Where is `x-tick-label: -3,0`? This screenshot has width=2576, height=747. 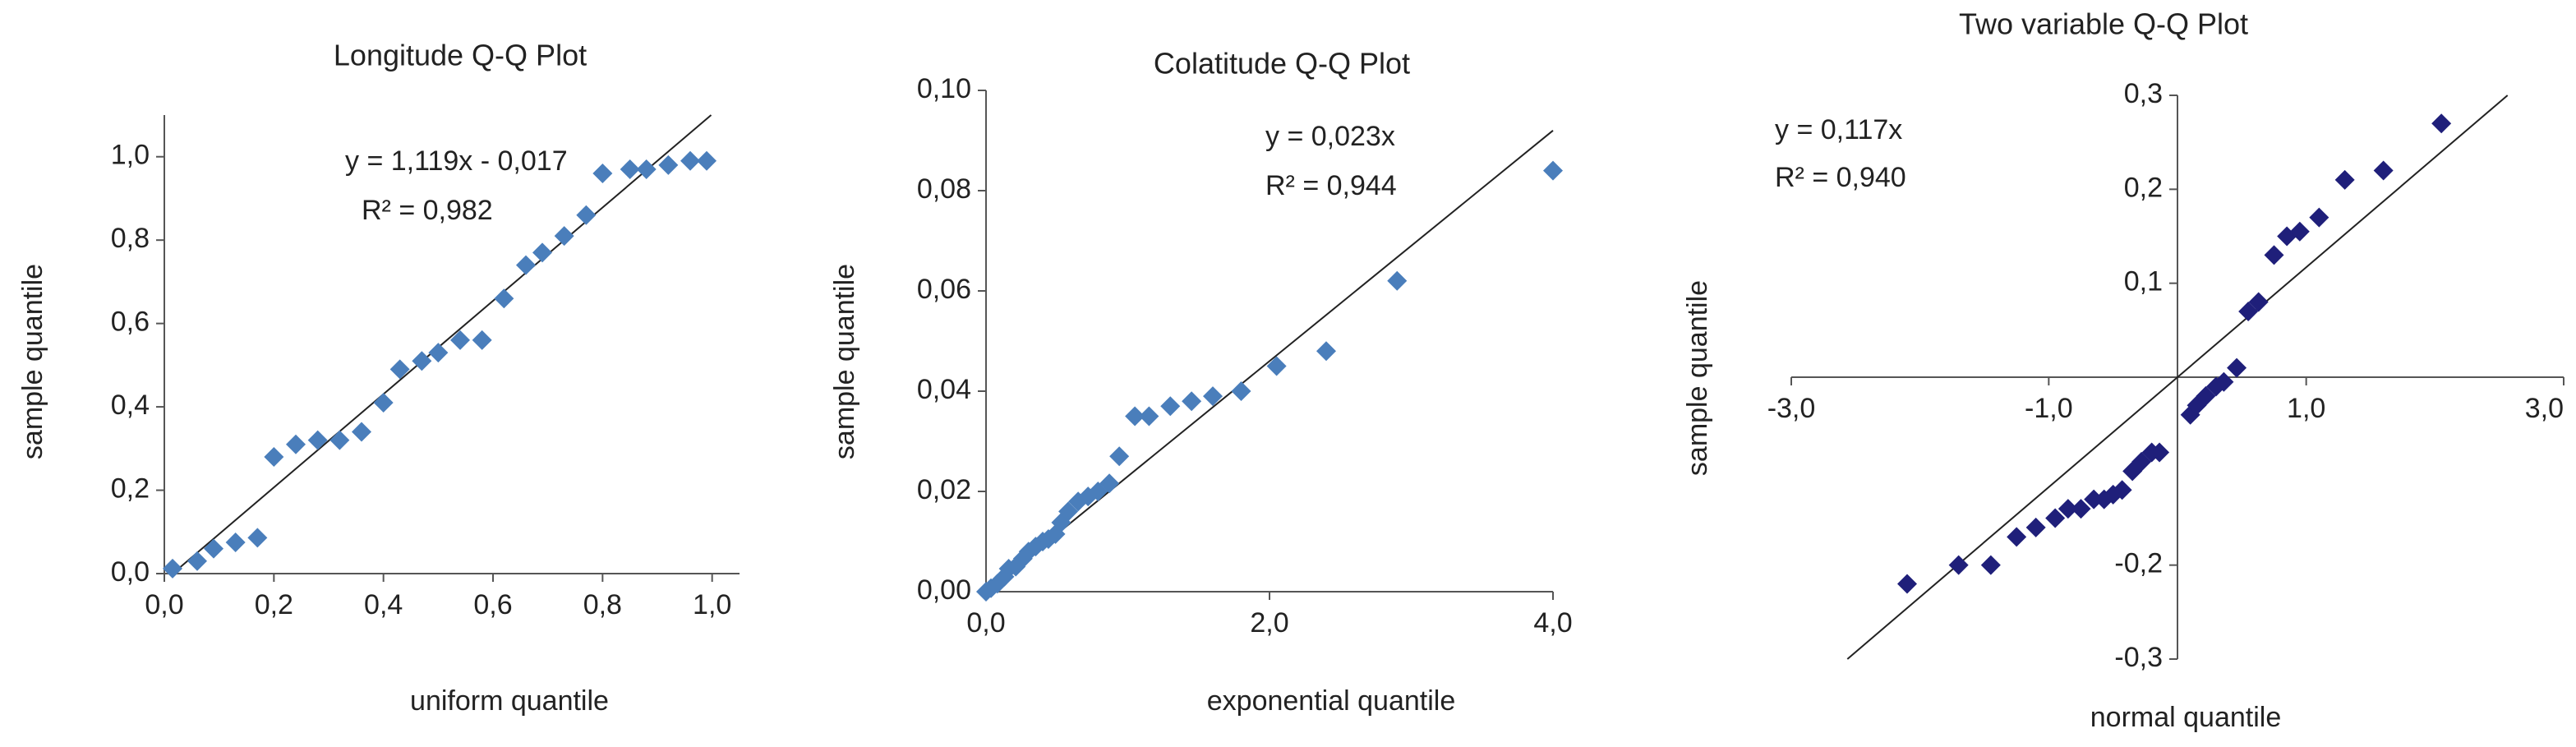
x-tick-label: -3,0 is located at coordinates (1791, 408).